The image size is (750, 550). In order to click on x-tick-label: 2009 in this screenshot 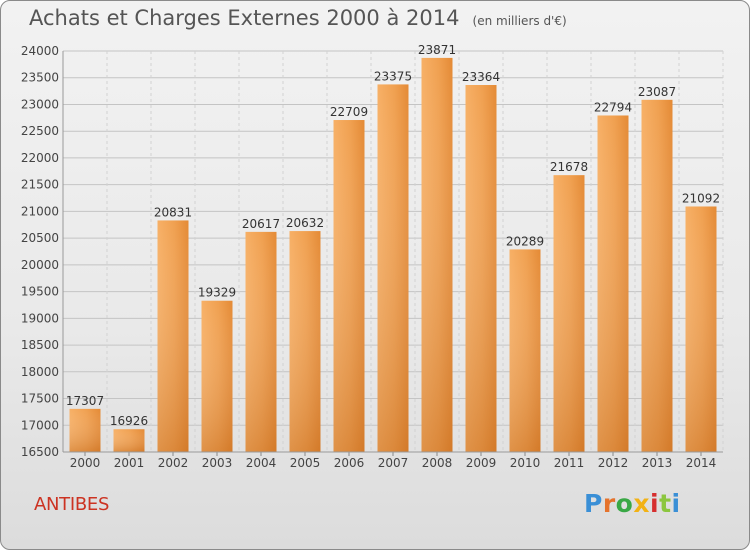, I will do `click(481, 463)`.